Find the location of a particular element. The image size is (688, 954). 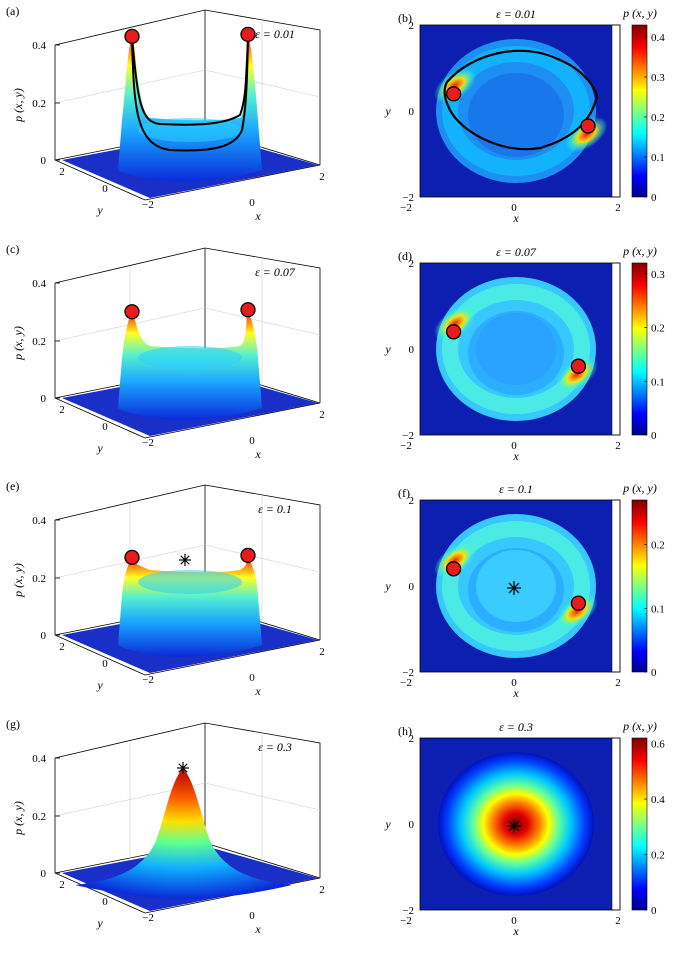

surface-ridge is located at coordinates (190, 109).